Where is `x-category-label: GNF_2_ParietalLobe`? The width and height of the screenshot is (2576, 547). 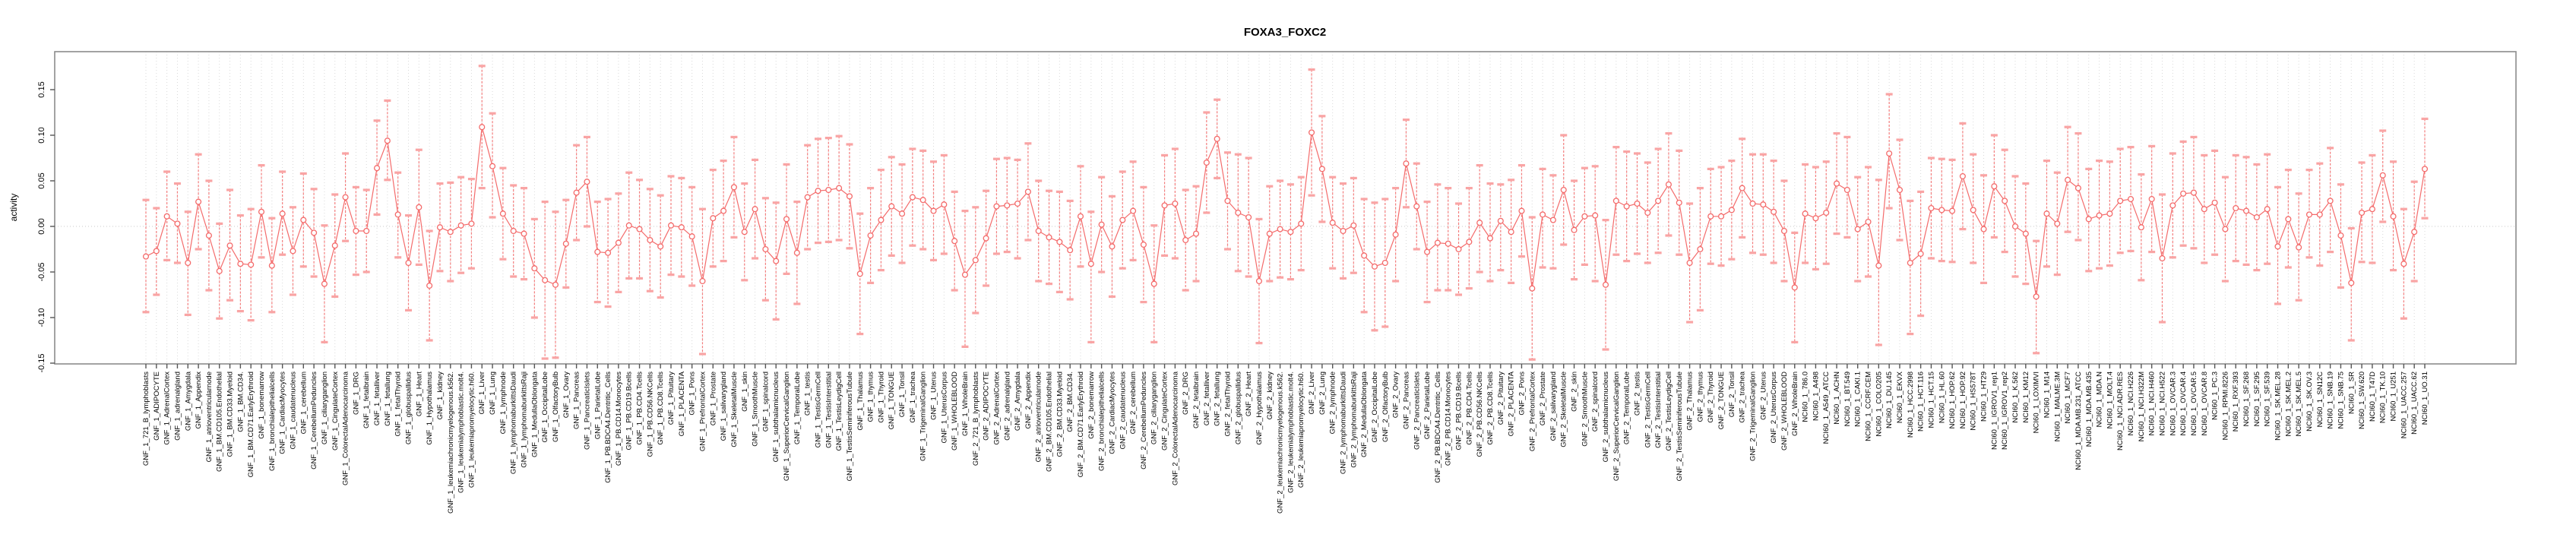 x-category-label: GNF_2_ParietalLobe is located at coordinates (1427, 405).